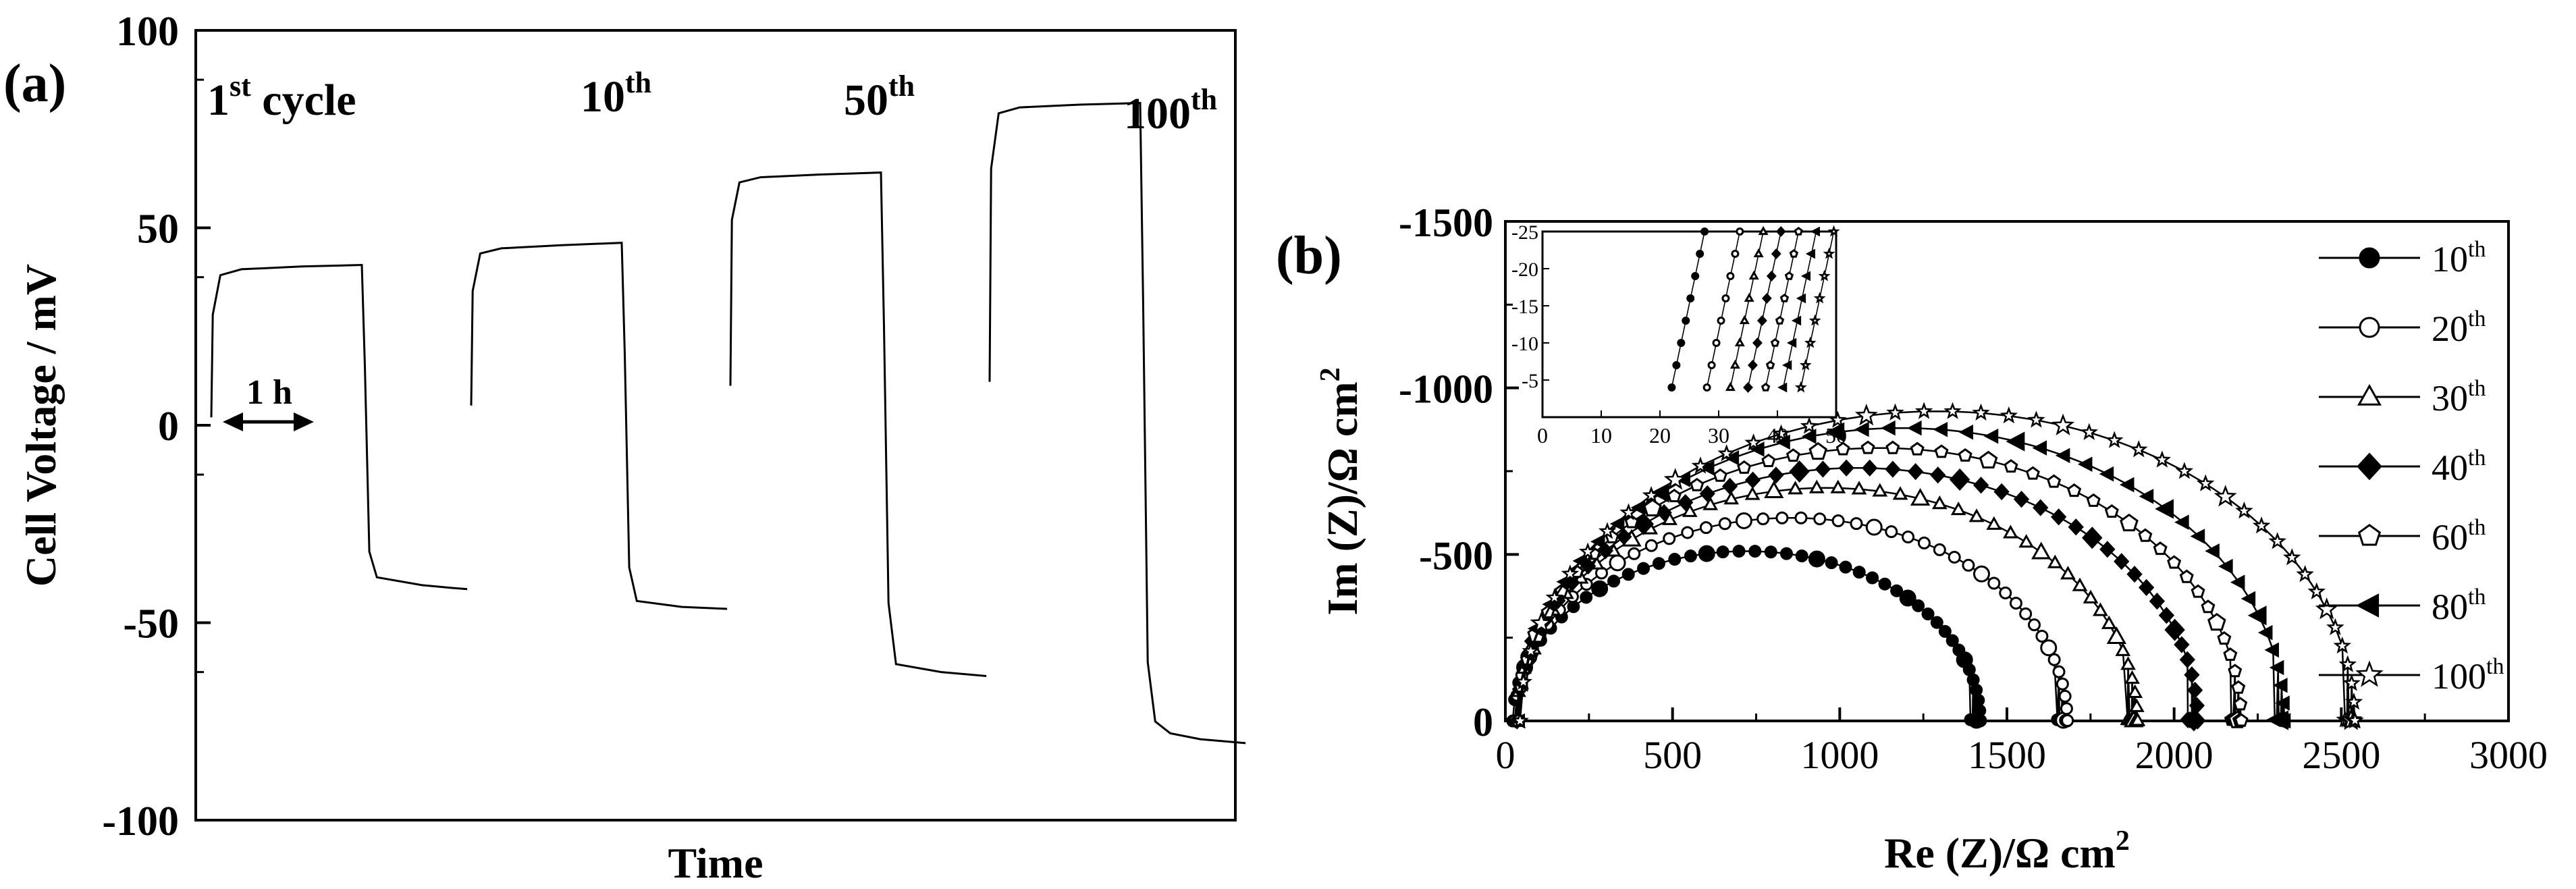 The image size is (2576, 889). I want to click on panel-b-series-10th, so click(1746, 637).